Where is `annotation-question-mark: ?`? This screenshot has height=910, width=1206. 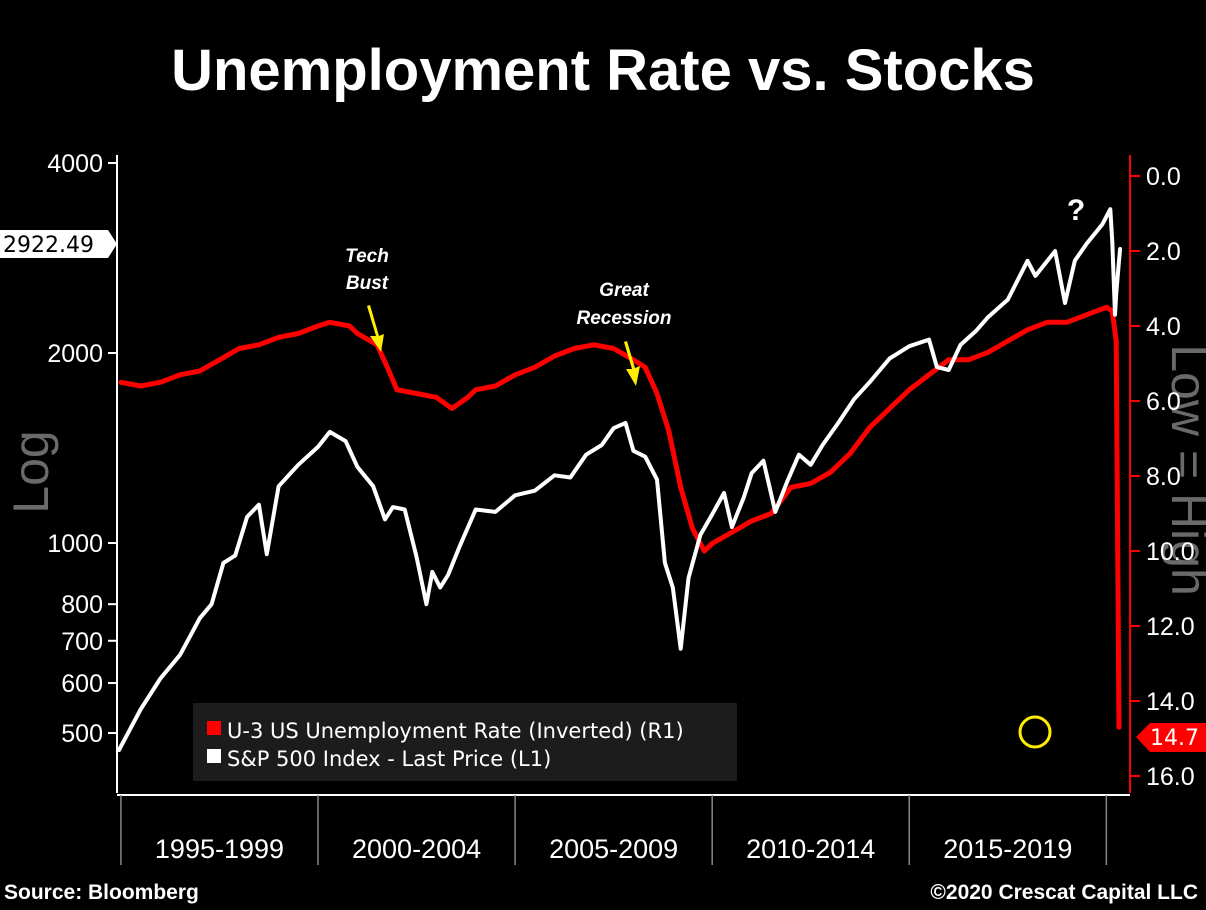
annotation-question-mark: ? is located at coordinates (1076, 210).